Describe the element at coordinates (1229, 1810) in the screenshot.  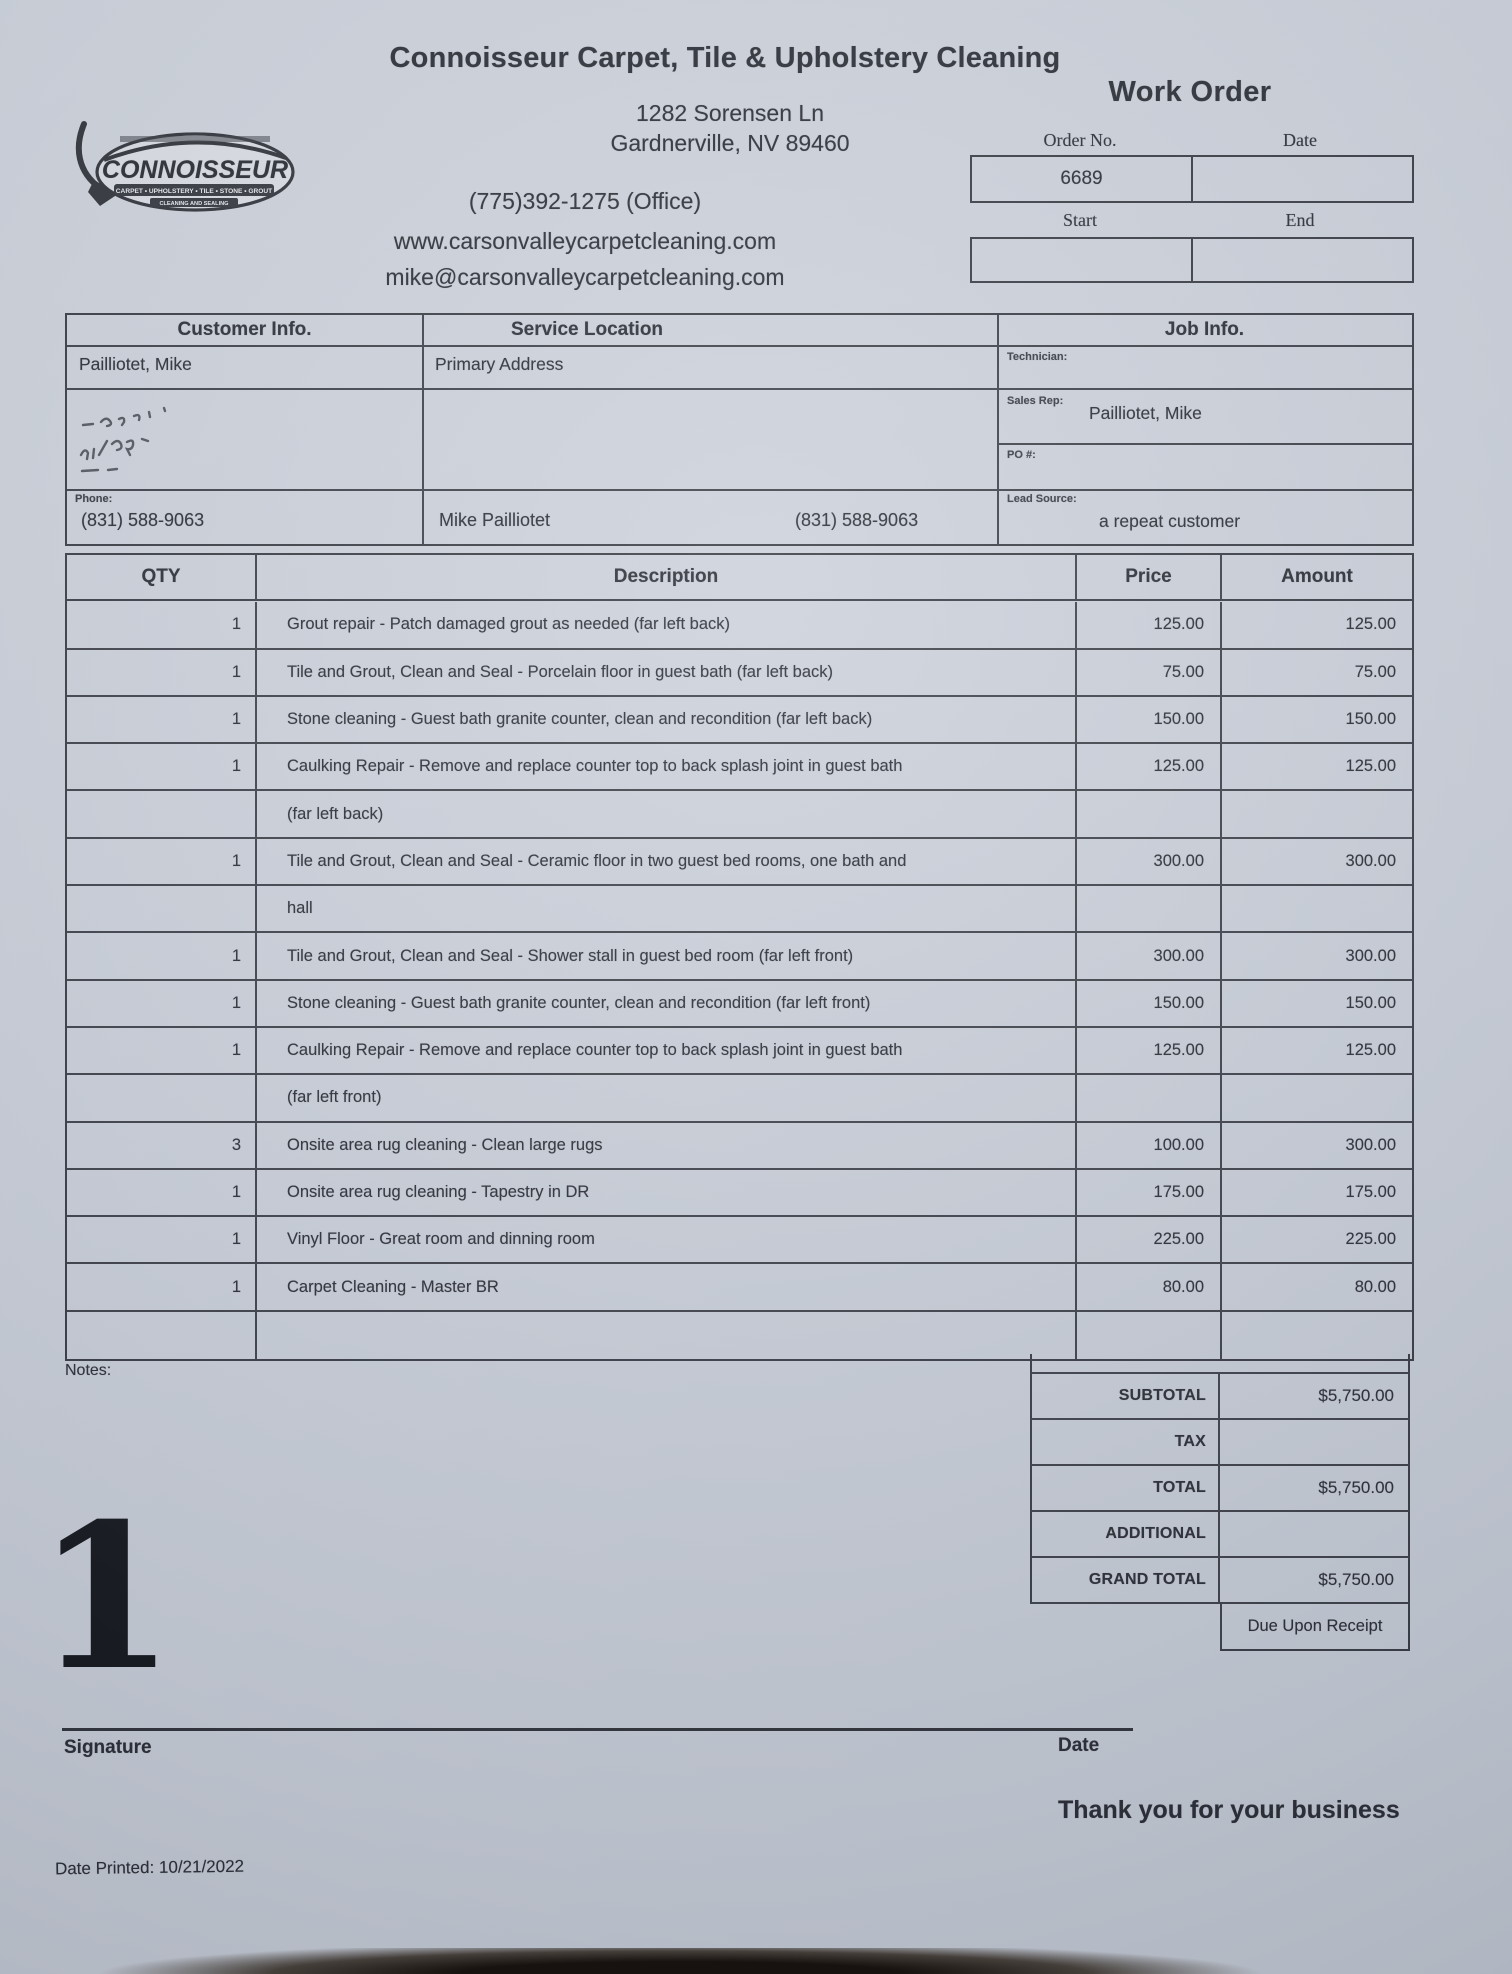
I see `thank-you-message: Thank you for your business` at that location.